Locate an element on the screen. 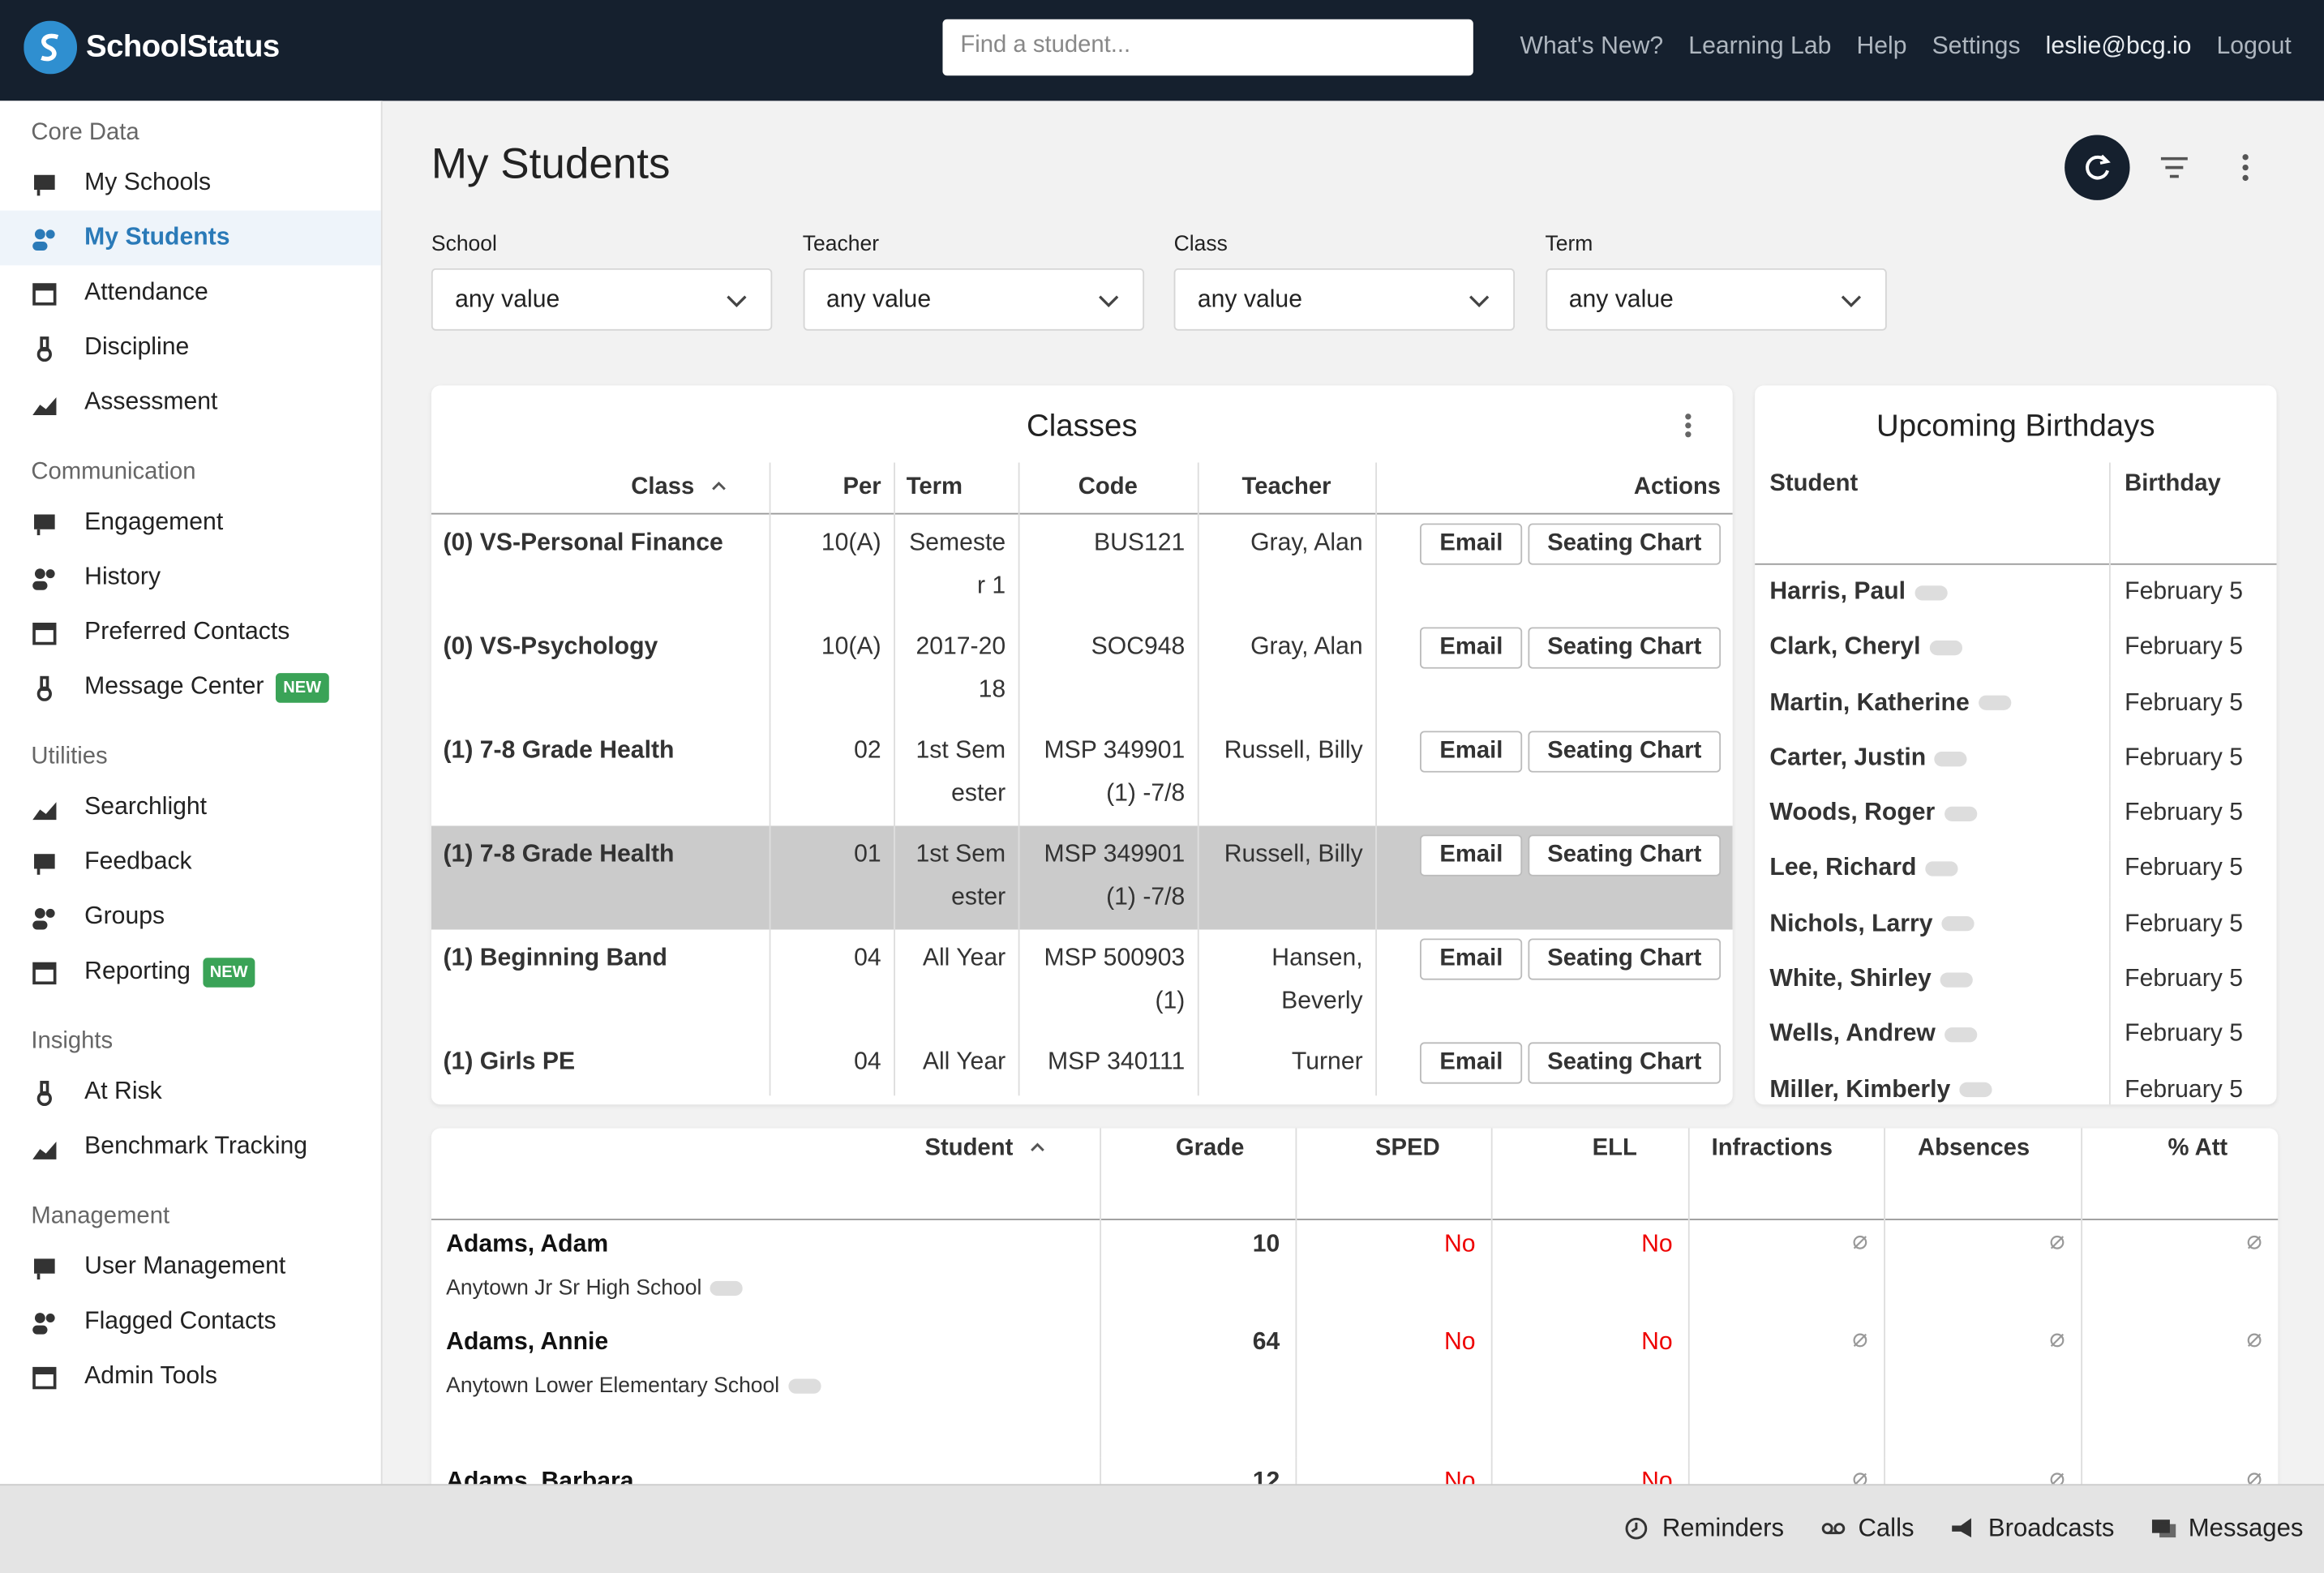  footer-item: Calls is located at coordinates (1867, 1529).